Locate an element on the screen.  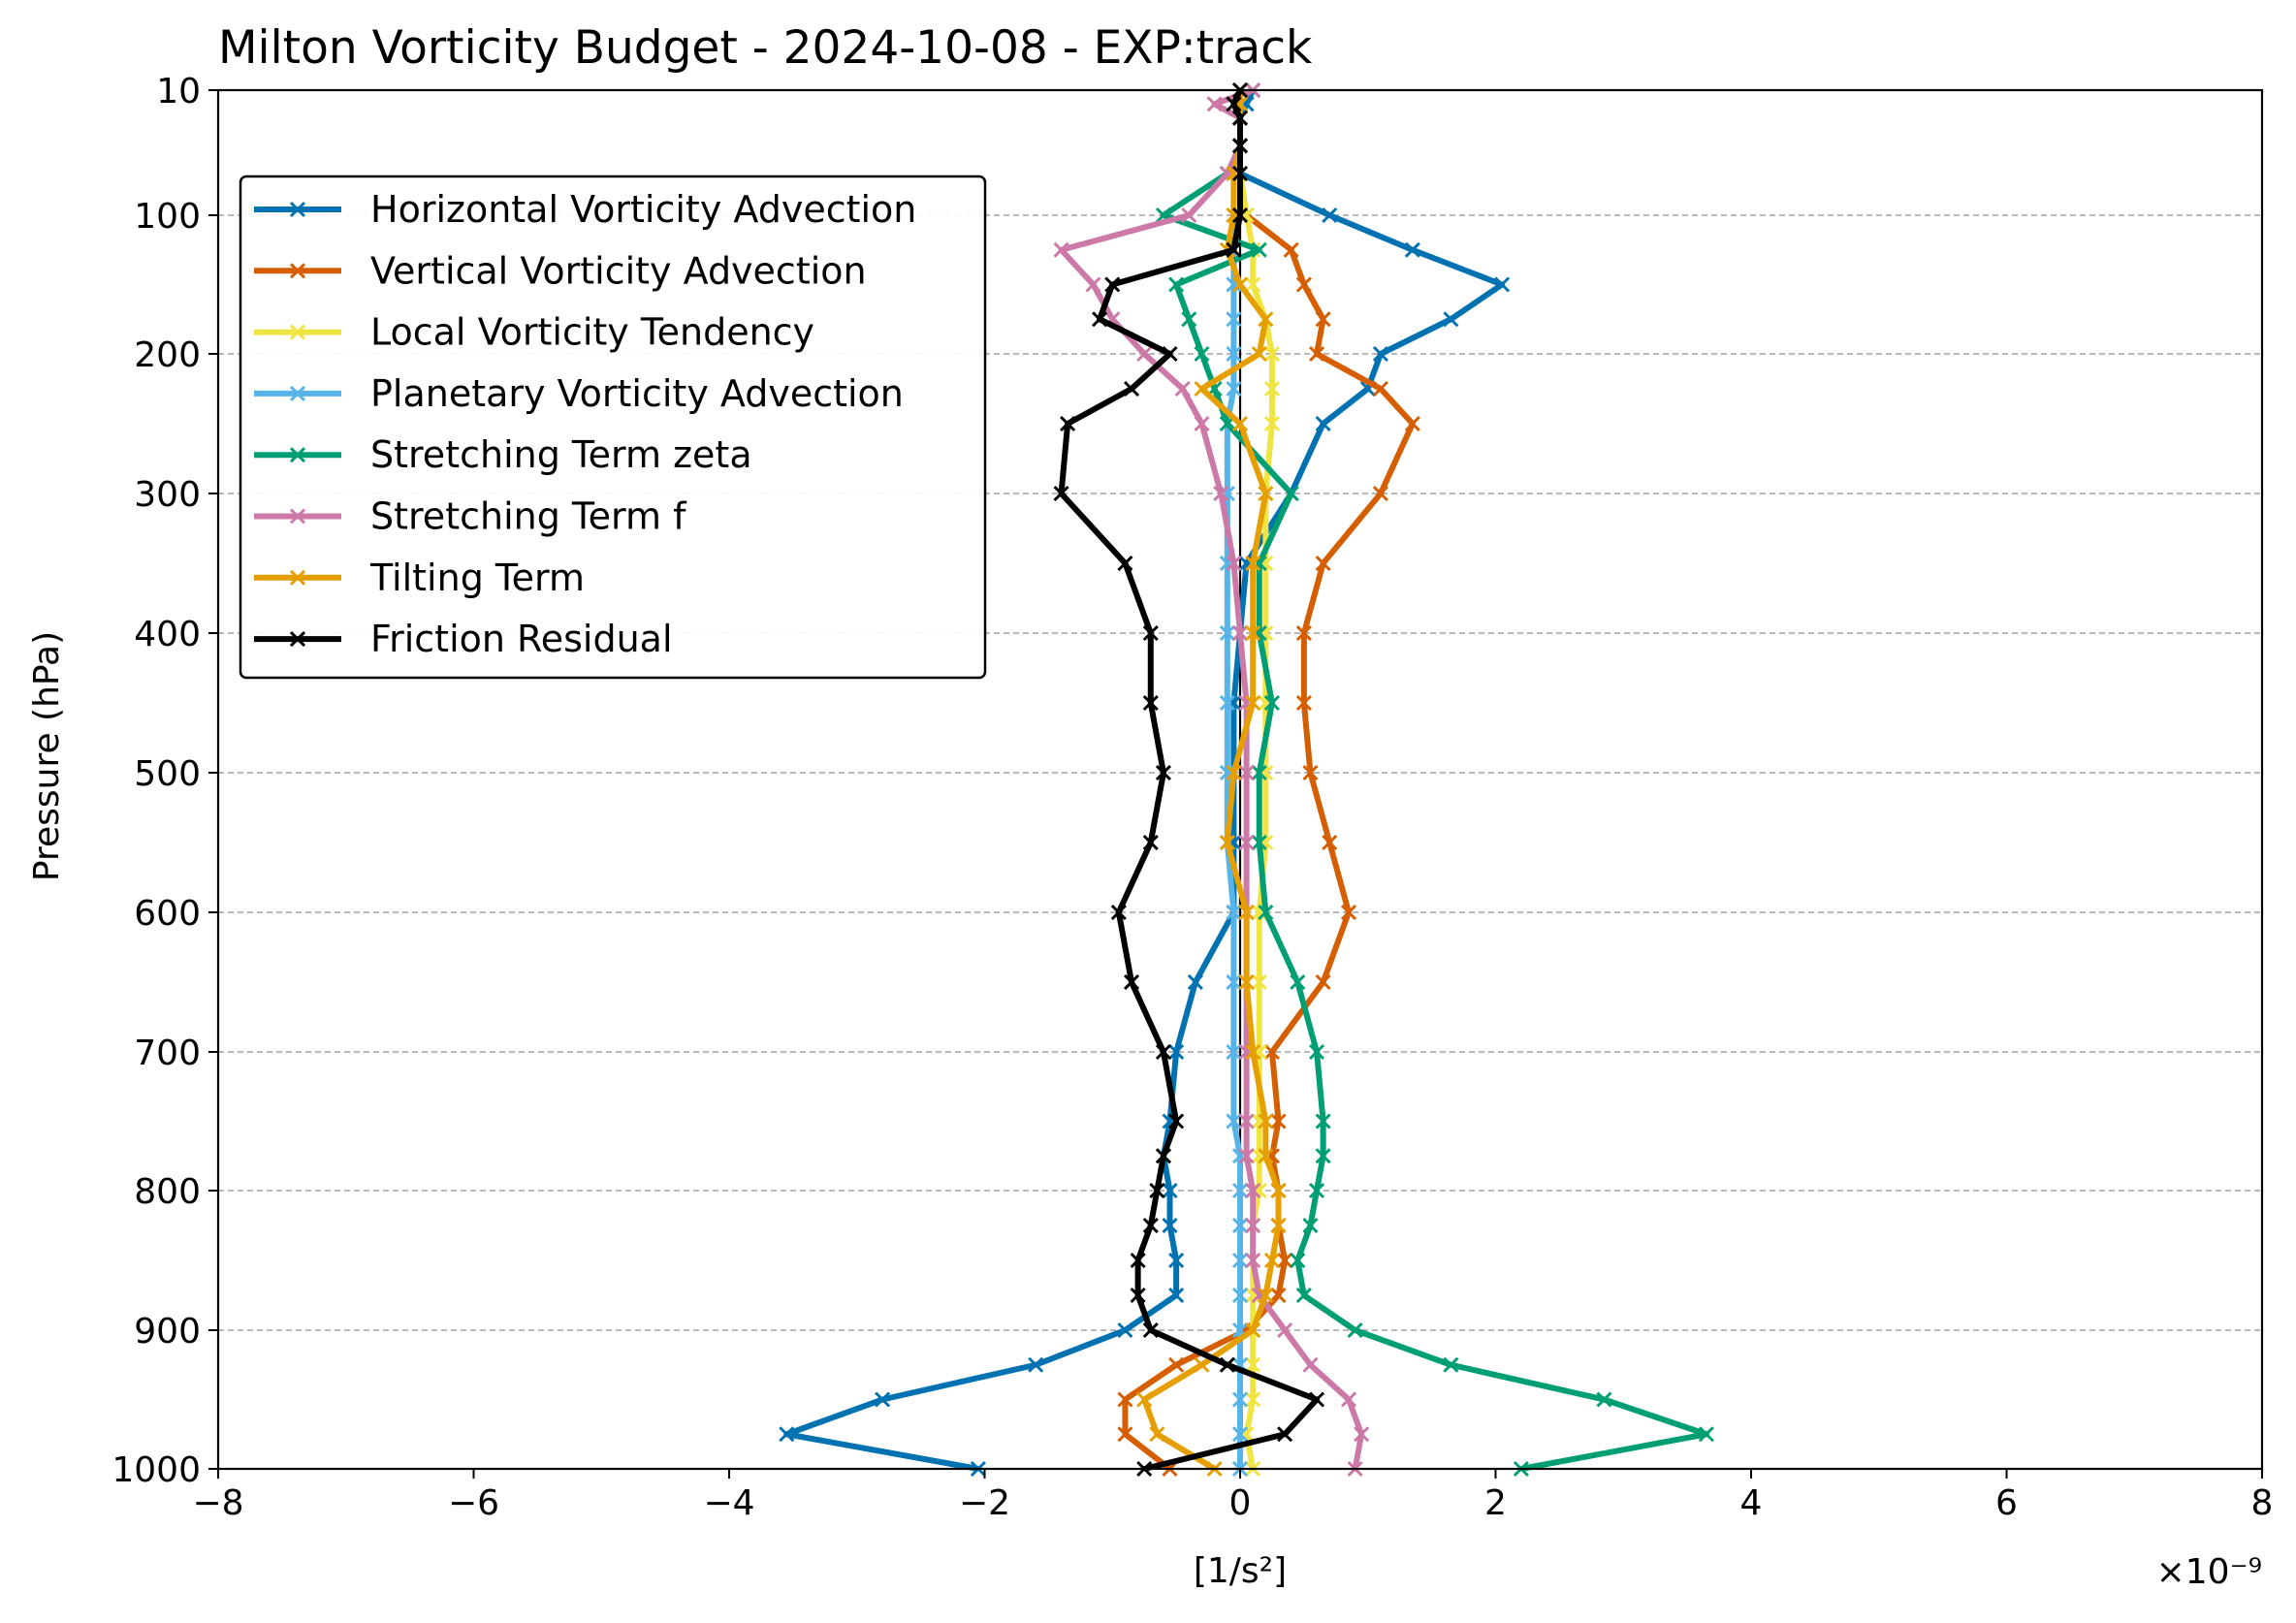
y-axis-label: Pressure (hPa) is located at coordinates (47, 756).